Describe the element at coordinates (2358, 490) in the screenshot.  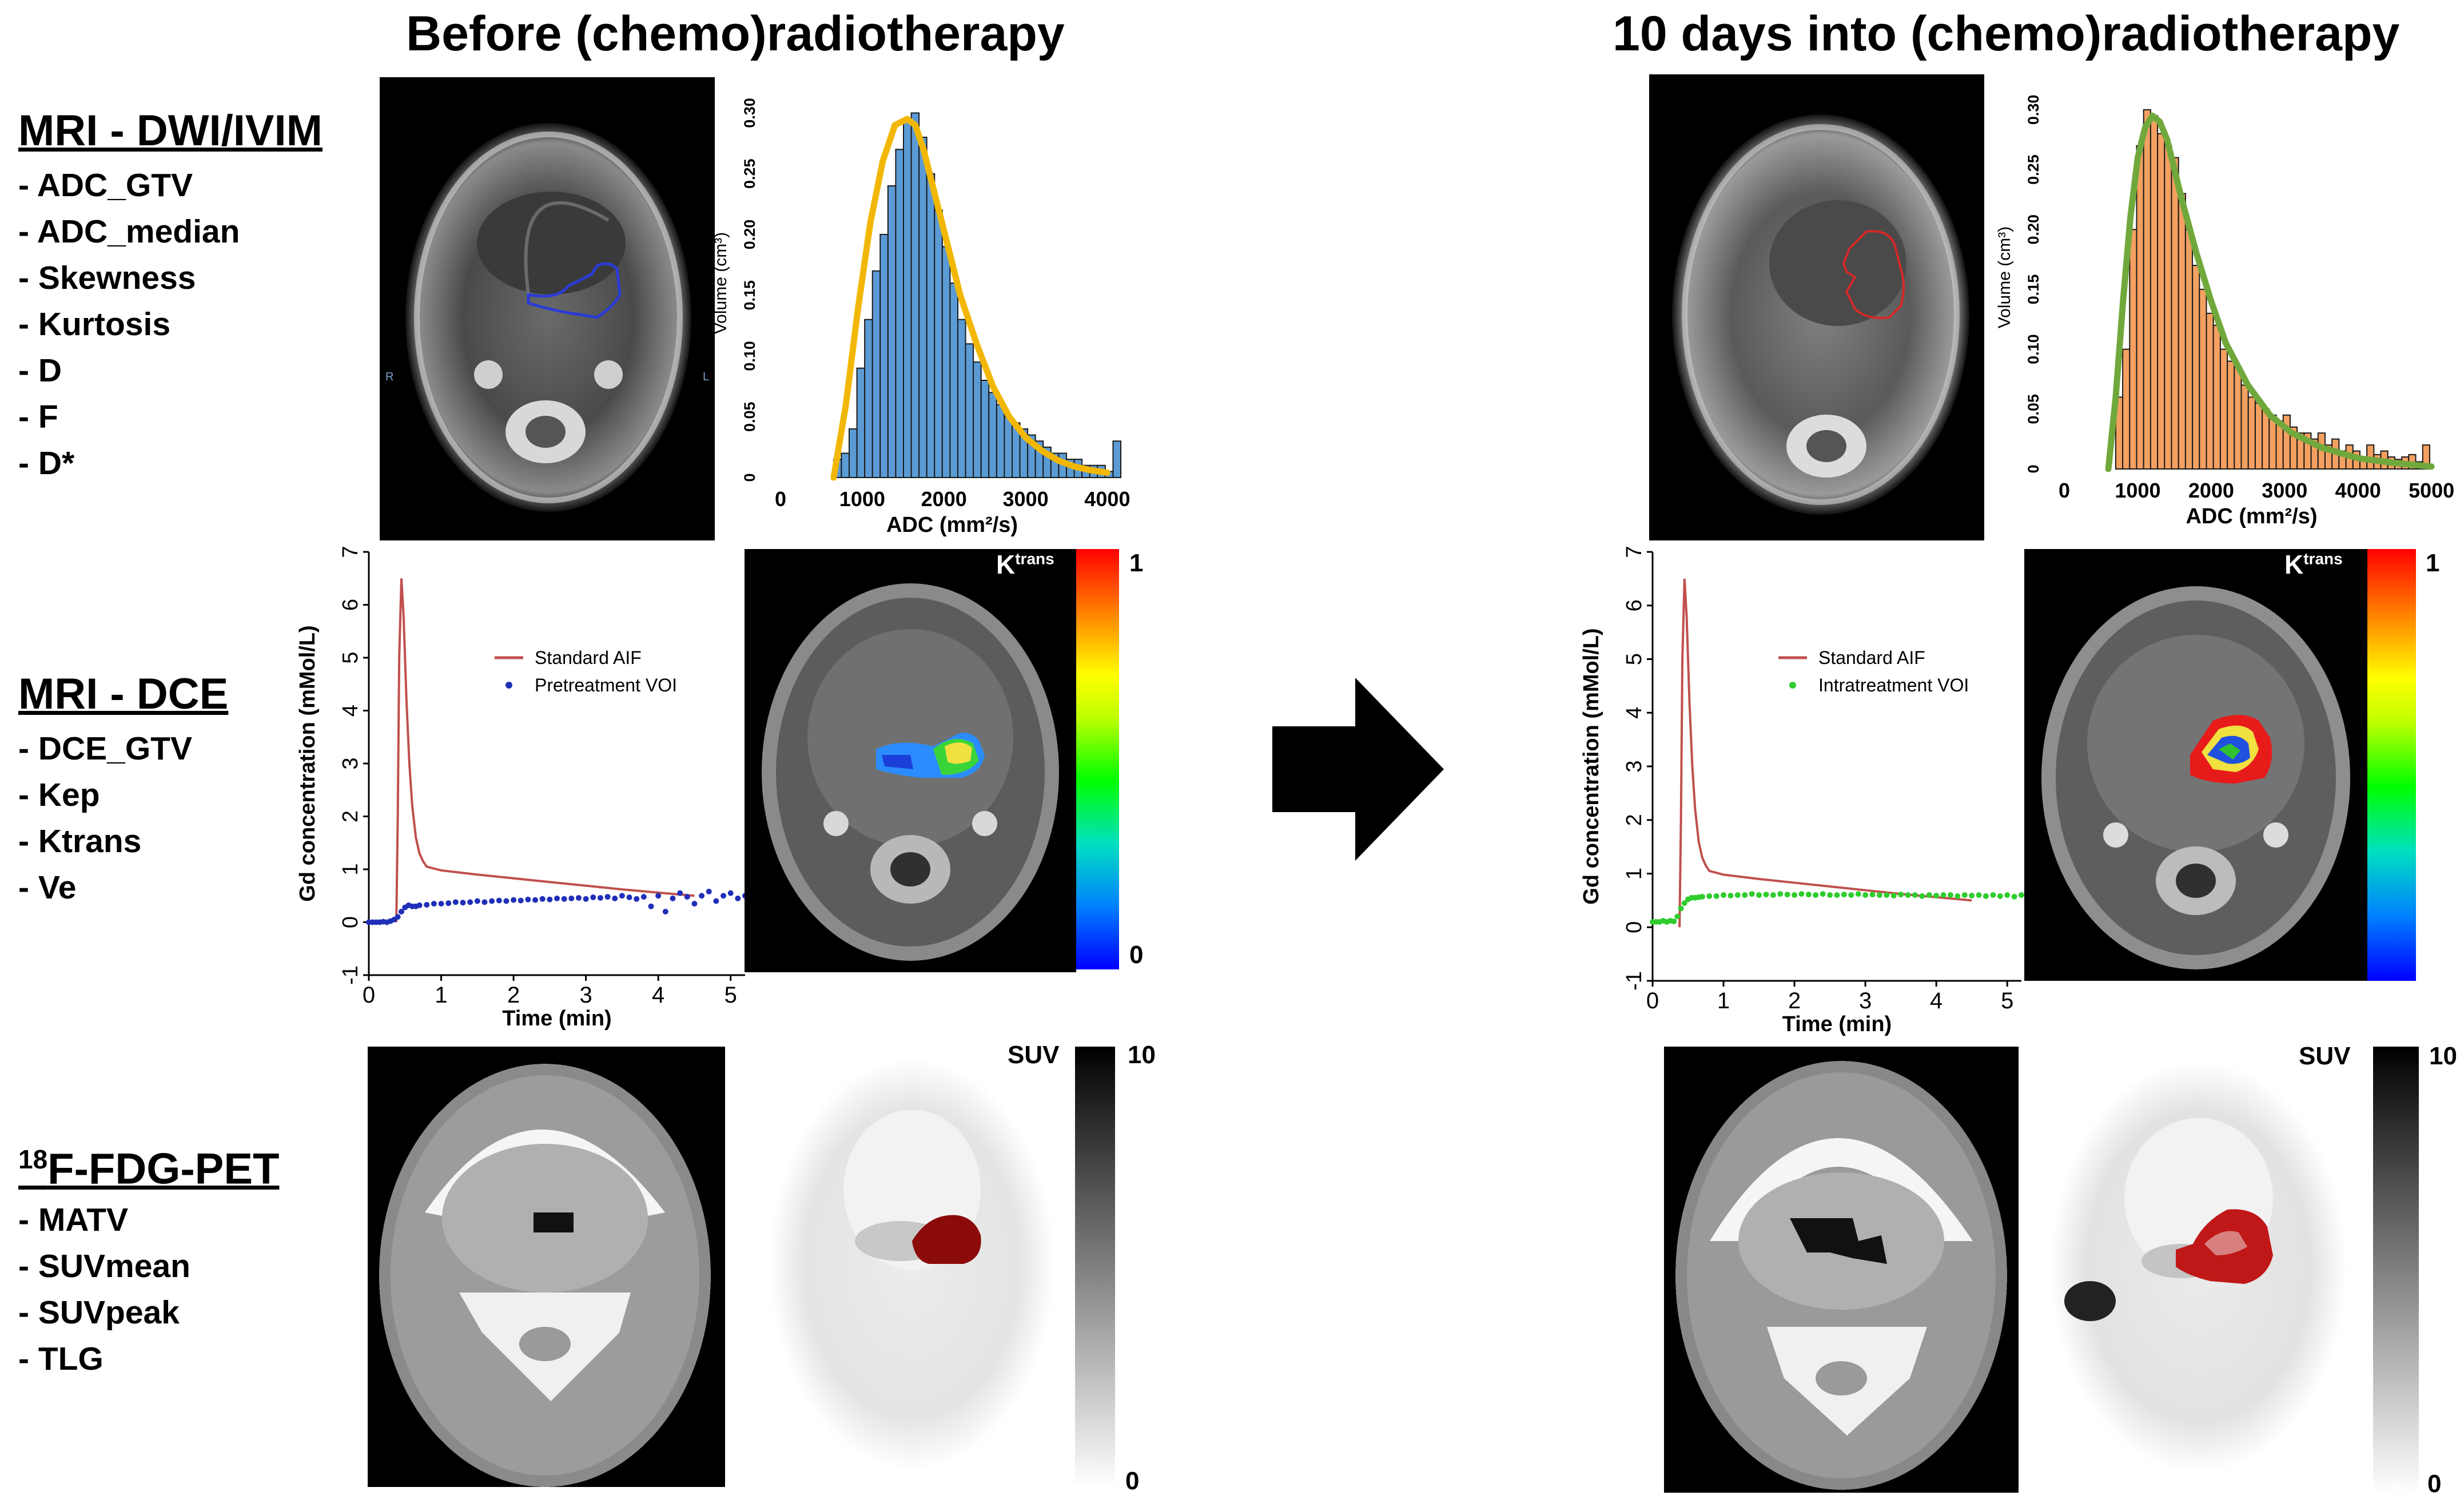
I see `x-tick-label: 4000` at that location.